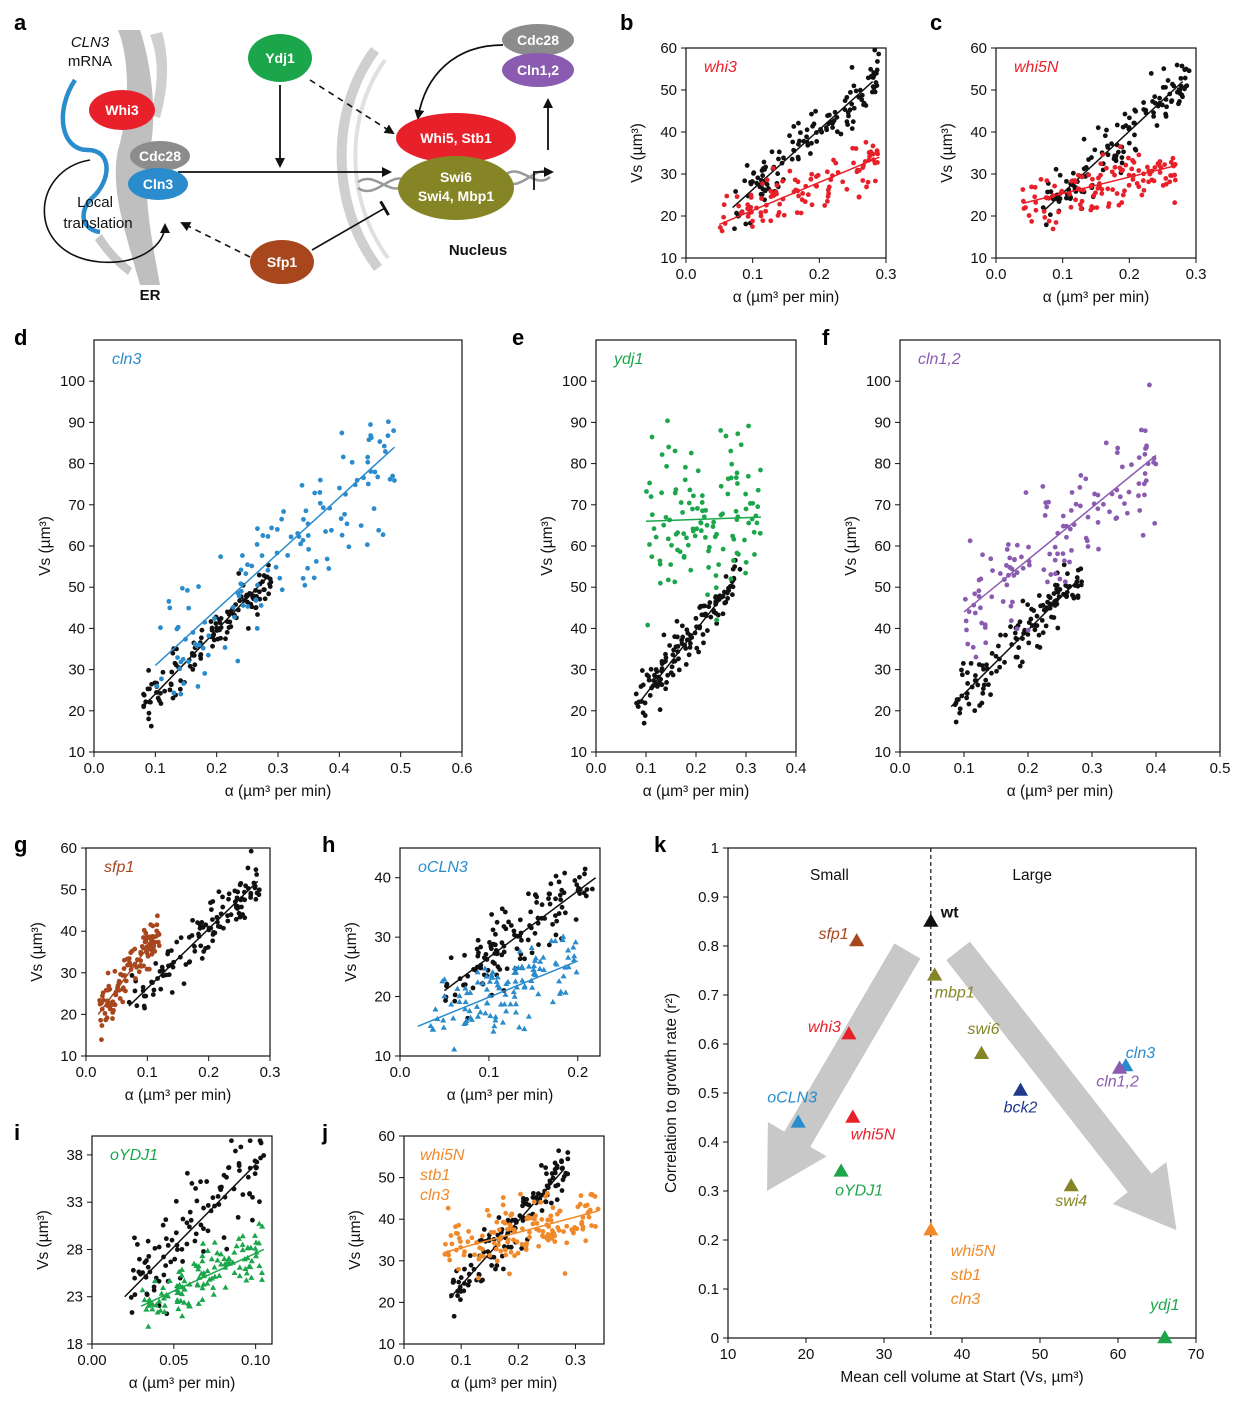  I want to click on y-tick-label: 80, so click(882, 464).